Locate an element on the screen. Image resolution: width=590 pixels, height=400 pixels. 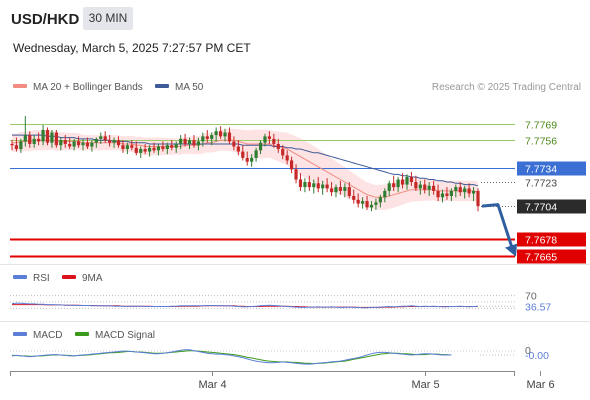
ma50-legend-swatch is located at coordinates (162, 86).